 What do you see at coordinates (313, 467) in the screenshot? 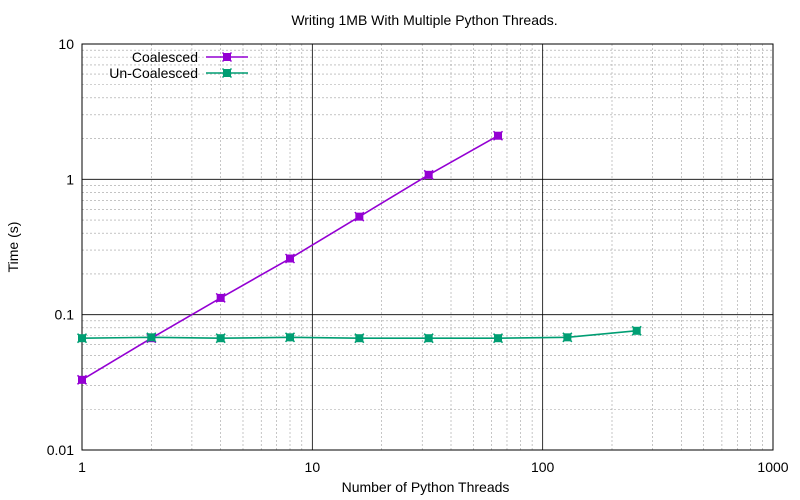
I see `x-tick-label: 10` at bounding box center [313, 467].